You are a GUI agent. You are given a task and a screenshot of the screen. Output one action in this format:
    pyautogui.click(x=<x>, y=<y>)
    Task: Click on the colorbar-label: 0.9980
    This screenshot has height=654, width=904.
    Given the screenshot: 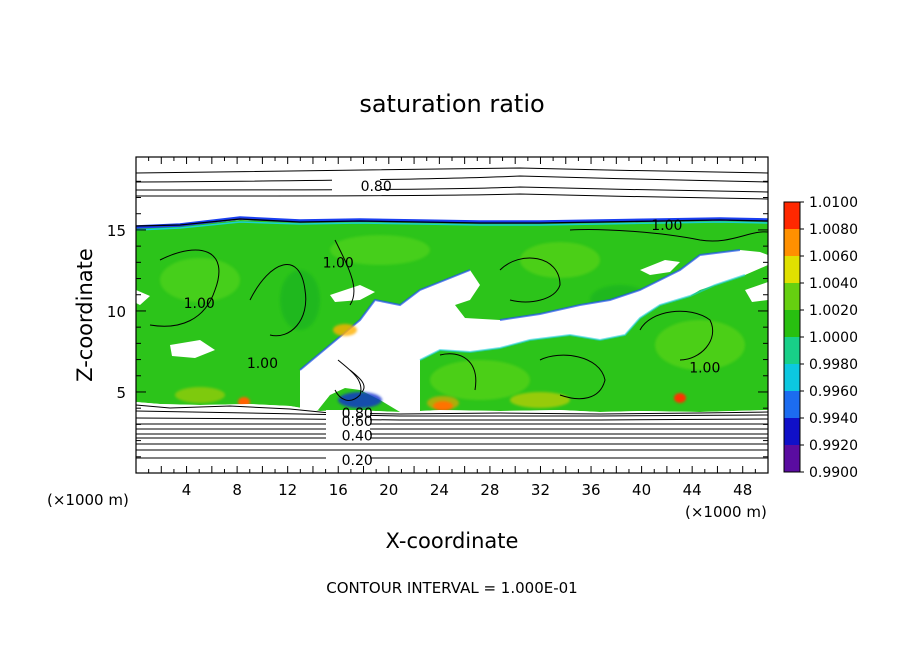 What is the action you would take?
    pyautogui.click(x=833, y=365)
    